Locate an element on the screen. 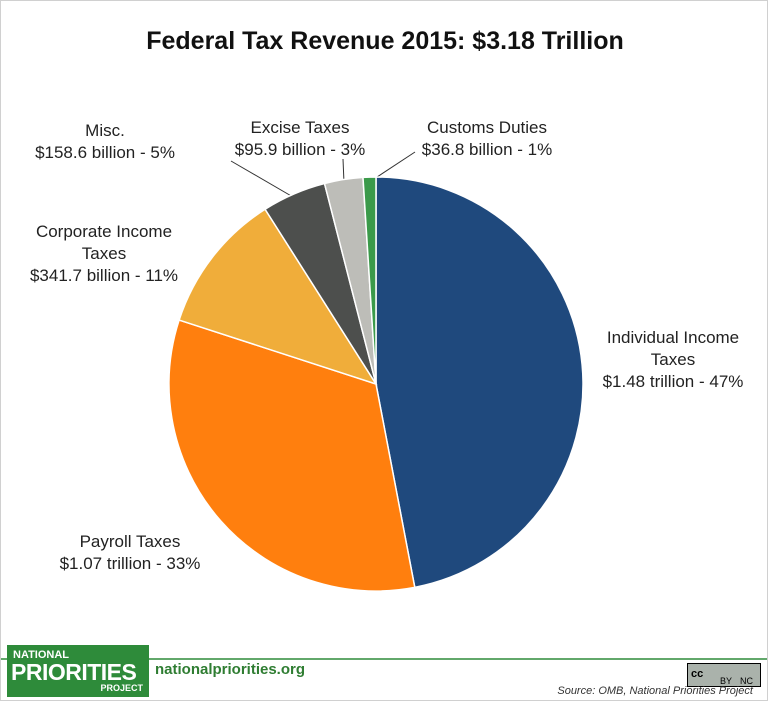 Image resolution: width=768 pixels, height=701 pixels. license-text: NC is located at coordinates (746, 681).